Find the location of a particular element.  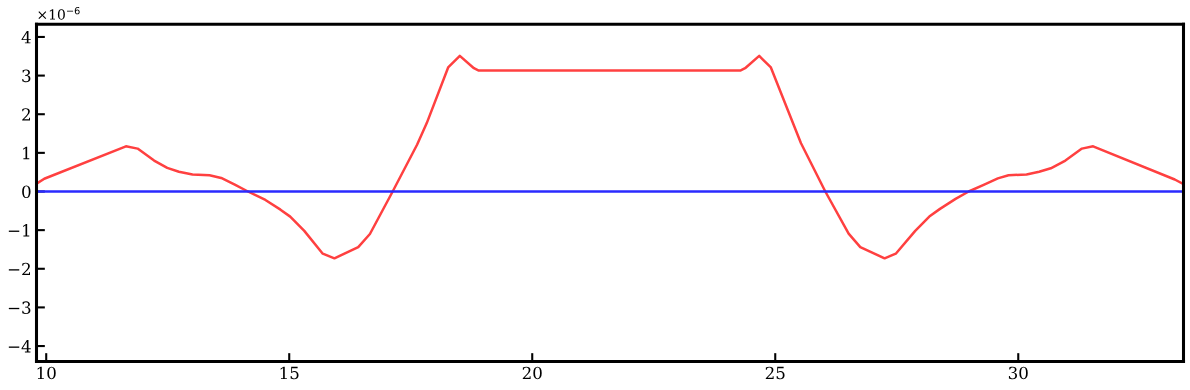

x-tick-label: 30 is located at coordinates (1018, 373).